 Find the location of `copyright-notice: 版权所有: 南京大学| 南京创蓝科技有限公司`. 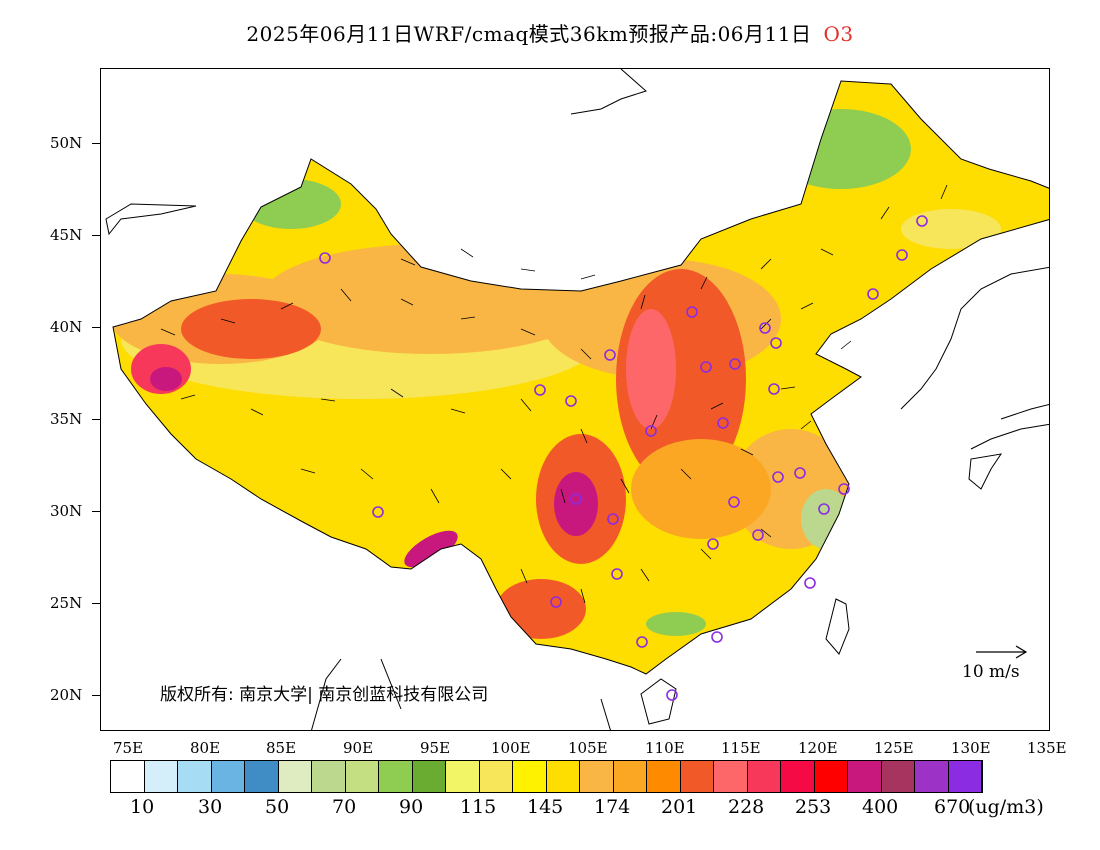

copyright-notice: 版权所有: 南京大学| 南京创蓝科技有限公司 is located at coordinates (324, 695).